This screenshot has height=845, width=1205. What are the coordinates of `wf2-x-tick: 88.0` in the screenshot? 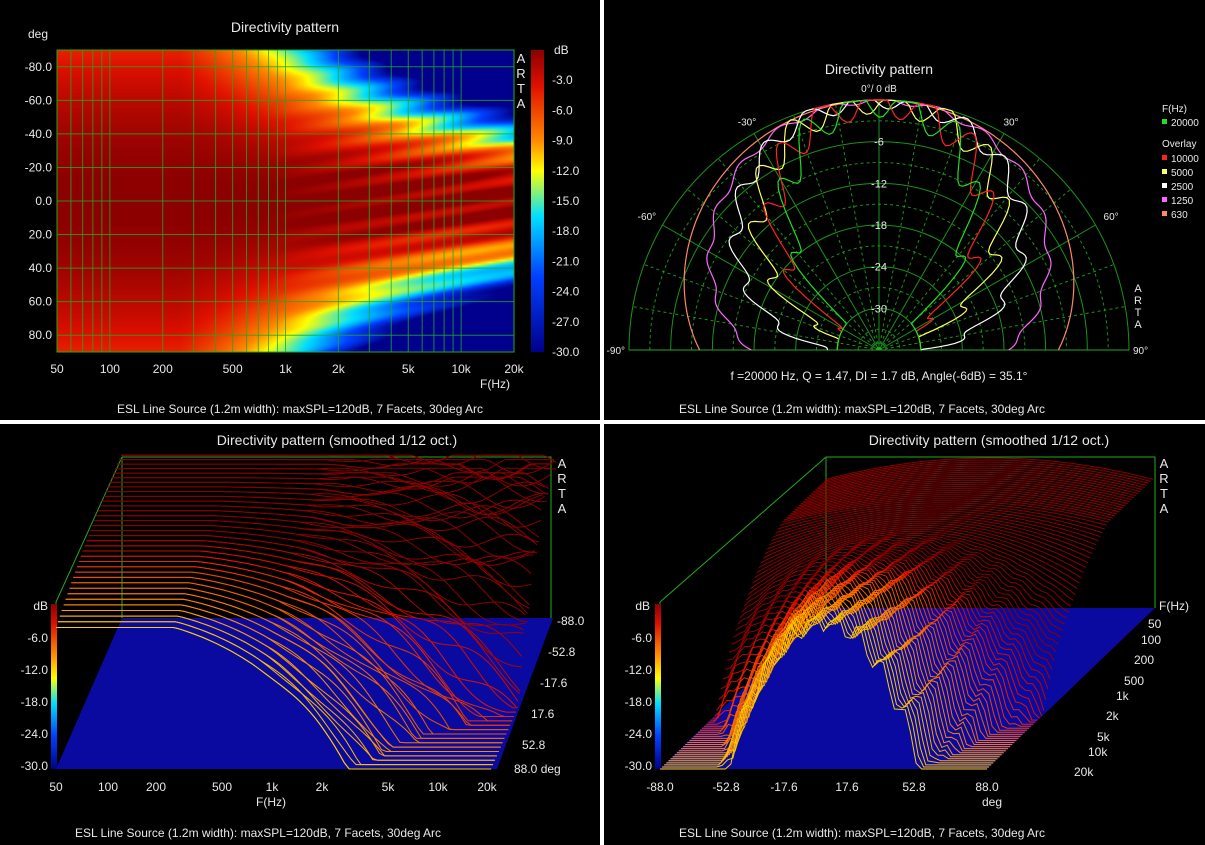 It's located at (987, 787).